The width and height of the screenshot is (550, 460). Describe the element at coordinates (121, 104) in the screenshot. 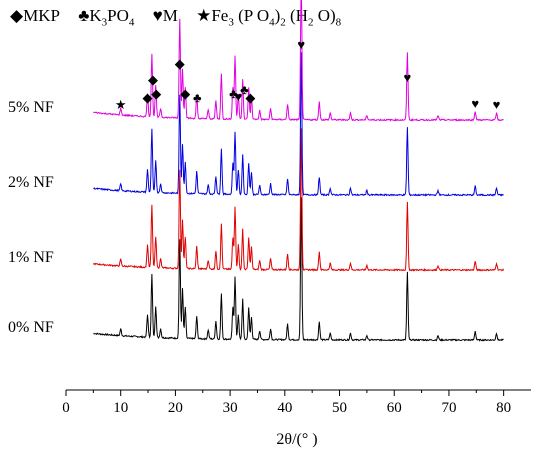

I see `peak-marker: ★` at that location.